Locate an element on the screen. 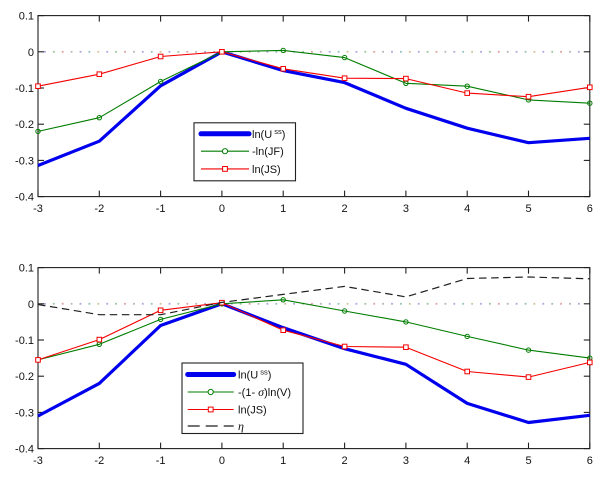 The height and width of the screenshot is (483, 600). svg-text: -ln(JF) is located at coordinates (268, 152).